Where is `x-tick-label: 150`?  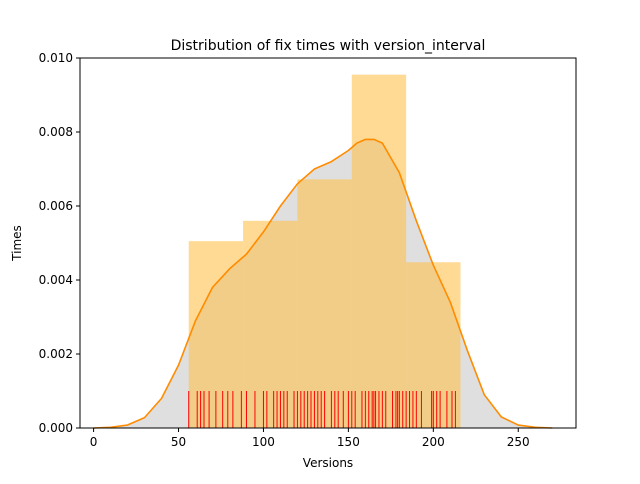 x-tick-label: 150 is located at coordinates (348, 442).